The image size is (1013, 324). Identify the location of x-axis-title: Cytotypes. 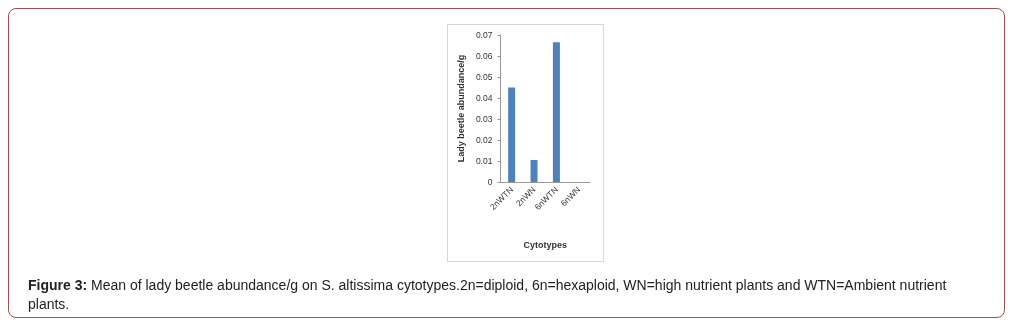
(545, 244).